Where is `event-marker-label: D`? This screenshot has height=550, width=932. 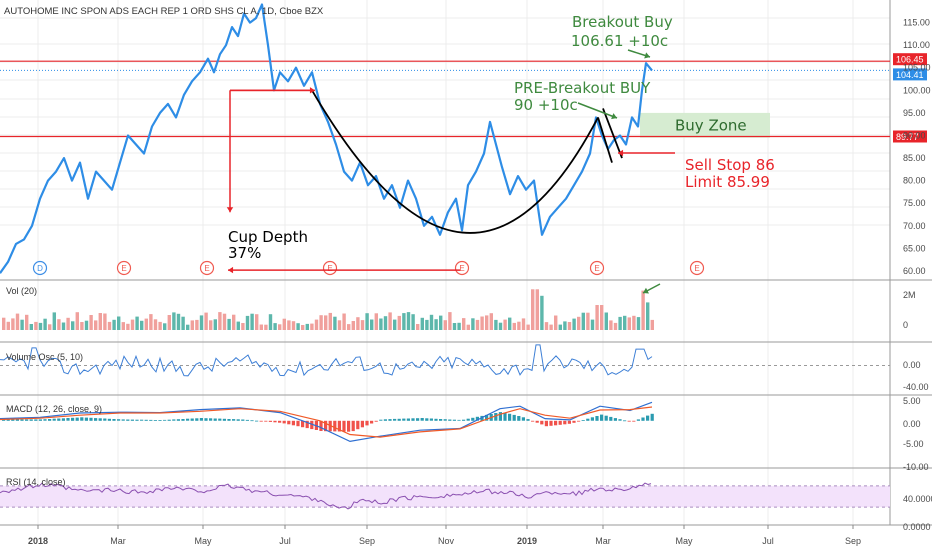 event-marker-label: D is located at coordinates (40, 268).